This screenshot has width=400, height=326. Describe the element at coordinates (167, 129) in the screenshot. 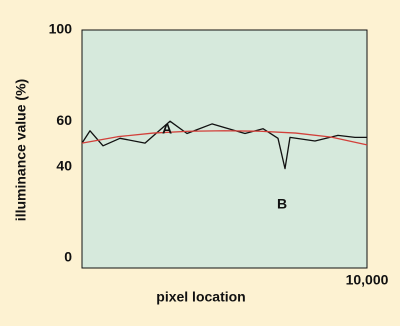

I see `annotation: A` at that location.